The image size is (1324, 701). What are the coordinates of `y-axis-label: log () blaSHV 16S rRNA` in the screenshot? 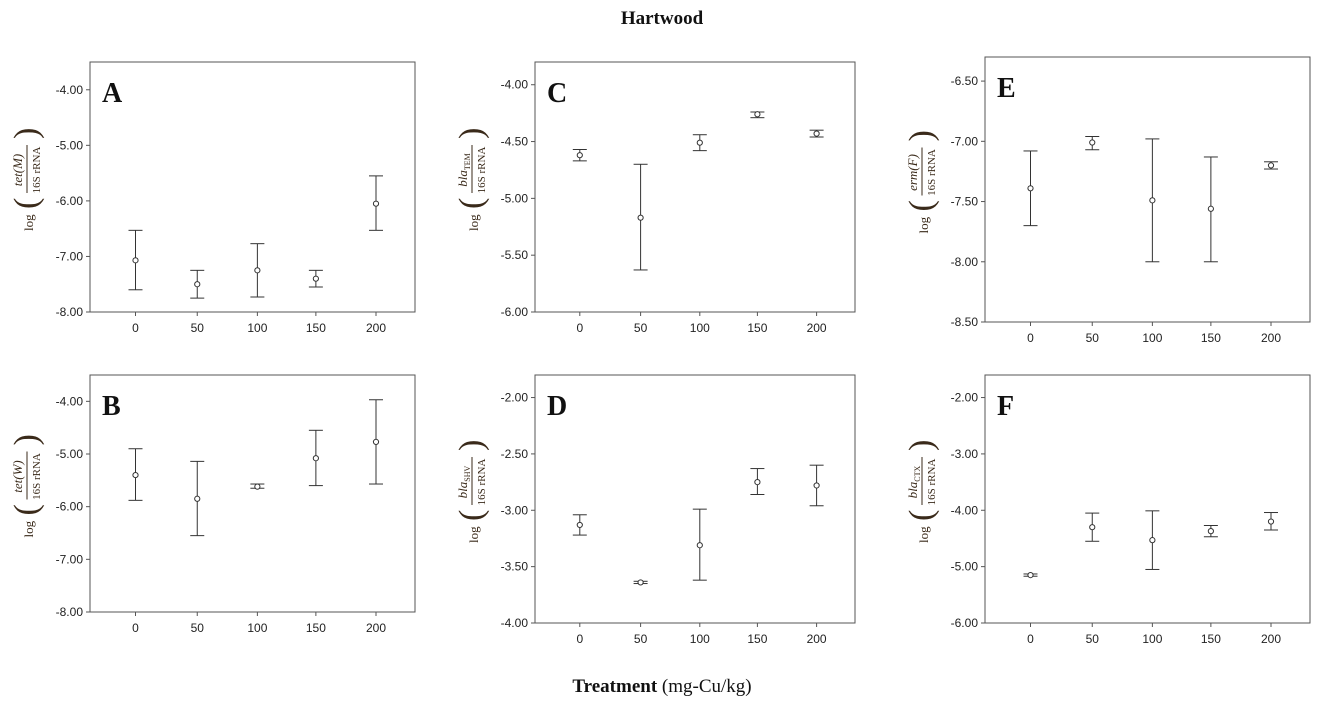 It's located at (471, 491).